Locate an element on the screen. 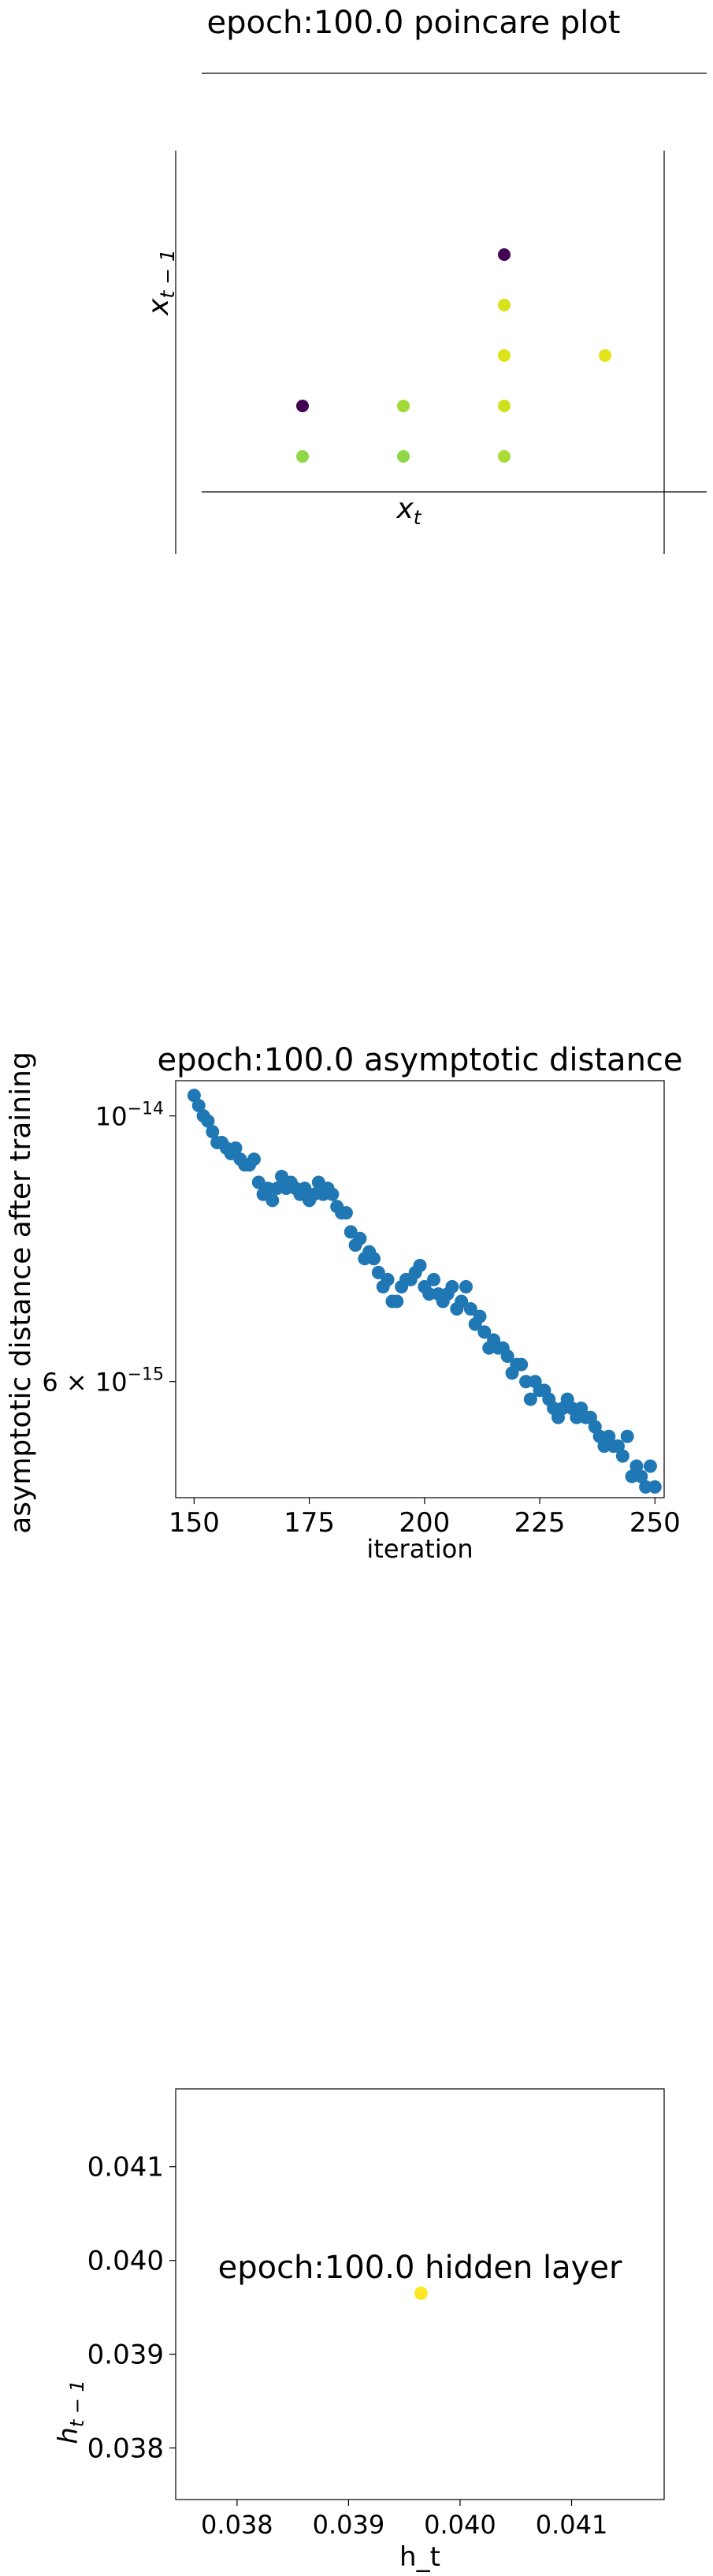 The height and width of the screenshot is (2576, 713). poincare-ylabel: xt − 1 is located at coordinates (161, 282).